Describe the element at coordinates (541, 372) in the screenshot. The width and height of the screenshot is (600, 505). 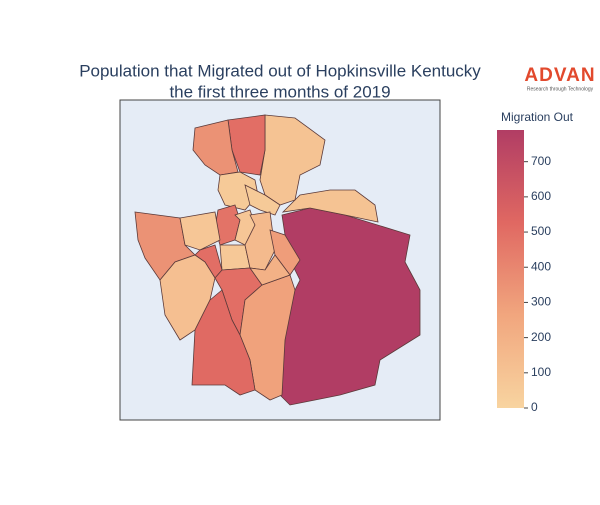
I see `colorbar-tick-label: 100` at that location.